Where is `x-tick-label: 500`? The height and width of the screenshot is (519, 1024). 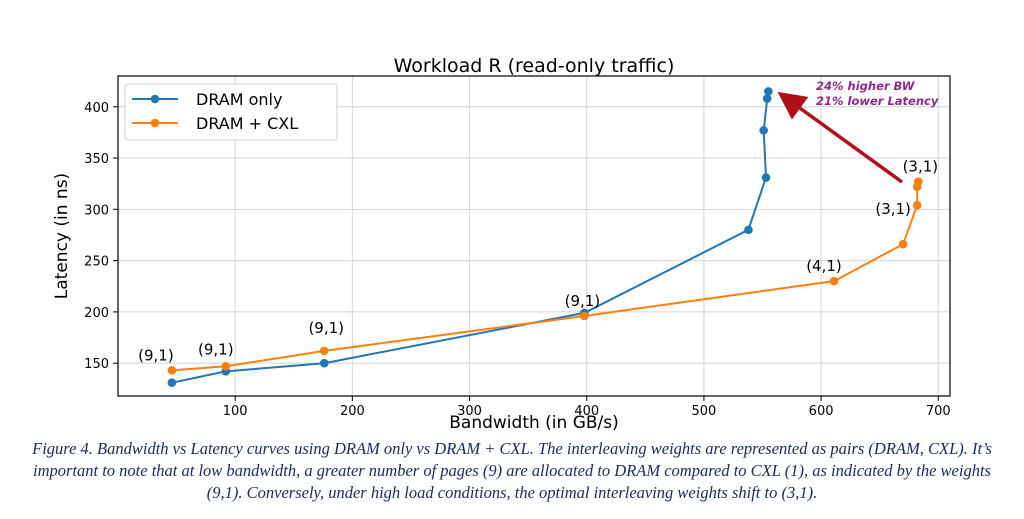 x-tick-label: 500 is located at coordinates (704, 411).